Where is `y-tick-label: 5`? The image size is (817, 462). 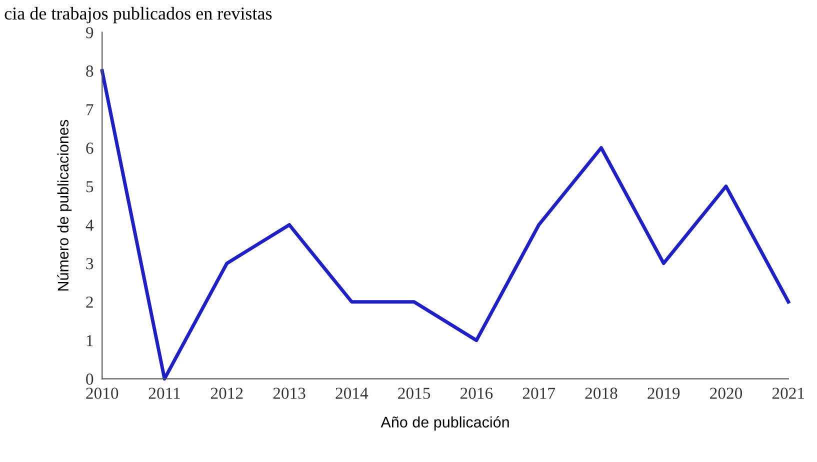 y-tick-label: 5 is located at coordinates (90, 186).